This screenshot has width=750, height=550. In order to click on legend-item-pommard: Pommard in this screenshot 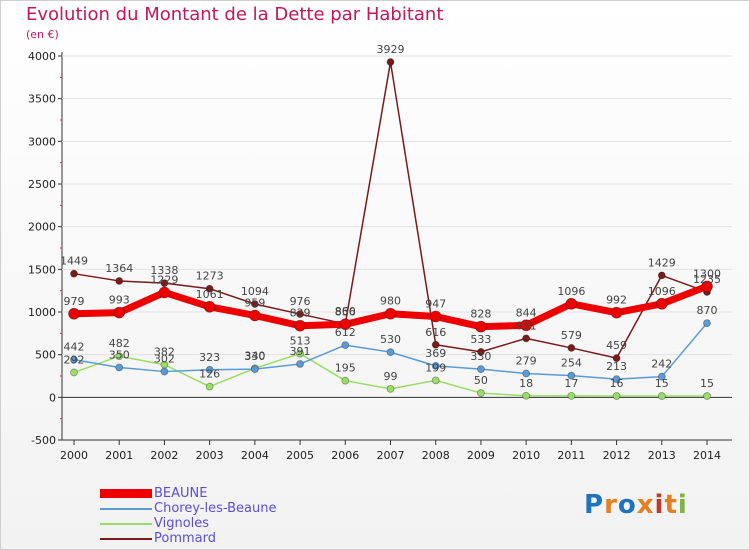, I will do `click(188, 538)`.